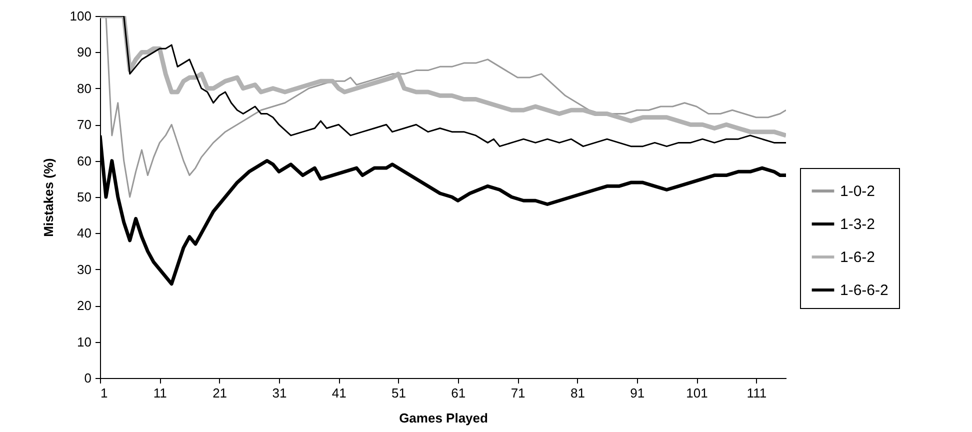  Describe the element at coordinates (160, 393) in the screenshot. I see `x-tick-label: 11` at that location.